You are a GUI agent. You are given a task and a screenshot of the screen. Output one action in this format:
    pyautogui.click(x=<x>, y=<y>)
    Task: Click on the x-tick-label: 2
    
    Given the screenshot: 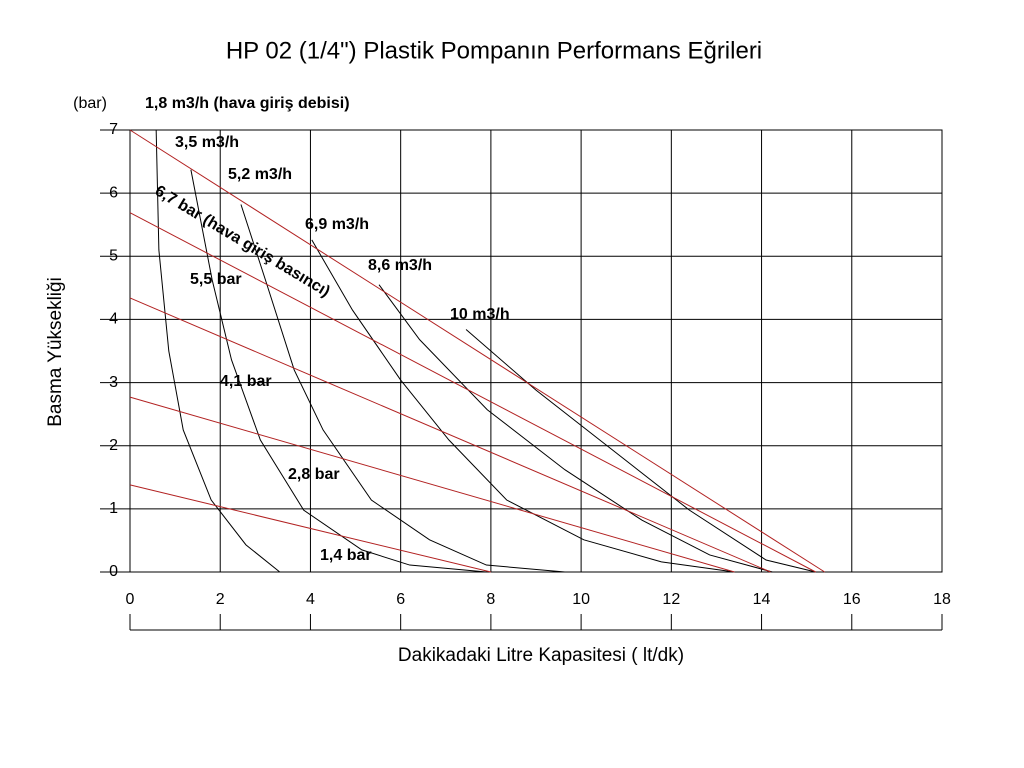 What is the action you would take?
    pyautogui.click(x=220, y=599)
    